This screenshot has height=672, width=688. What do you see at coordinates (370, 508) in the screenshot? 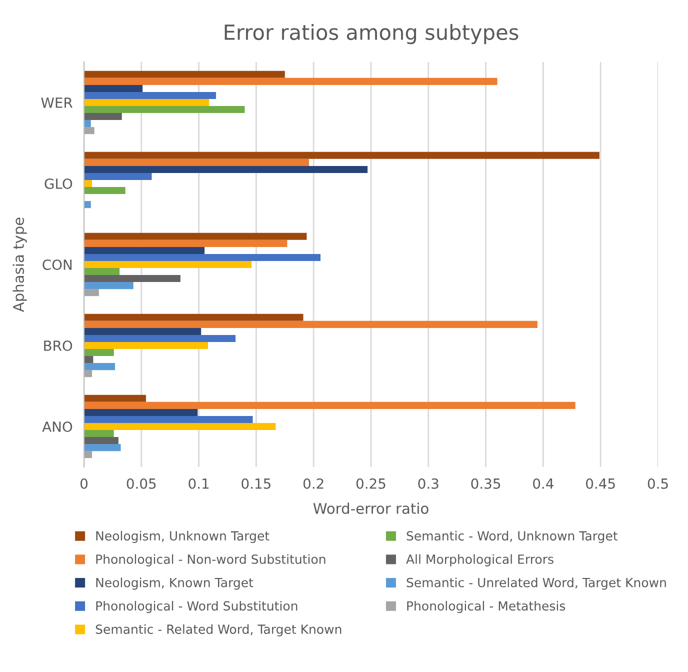
I see `x-axis-title: Word-error ratio` at bounding box center [370, 508].